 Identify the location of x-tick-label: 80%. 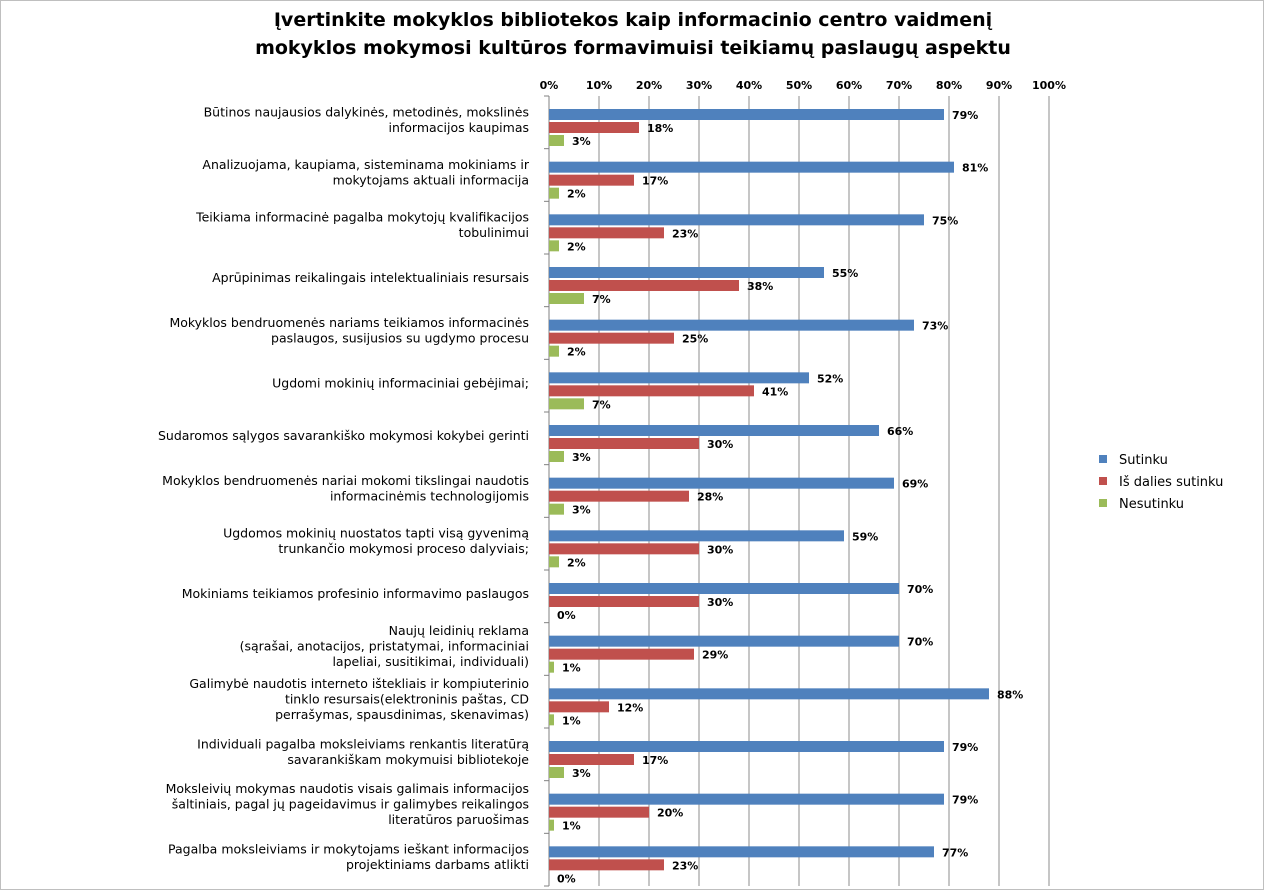
(949, 85).